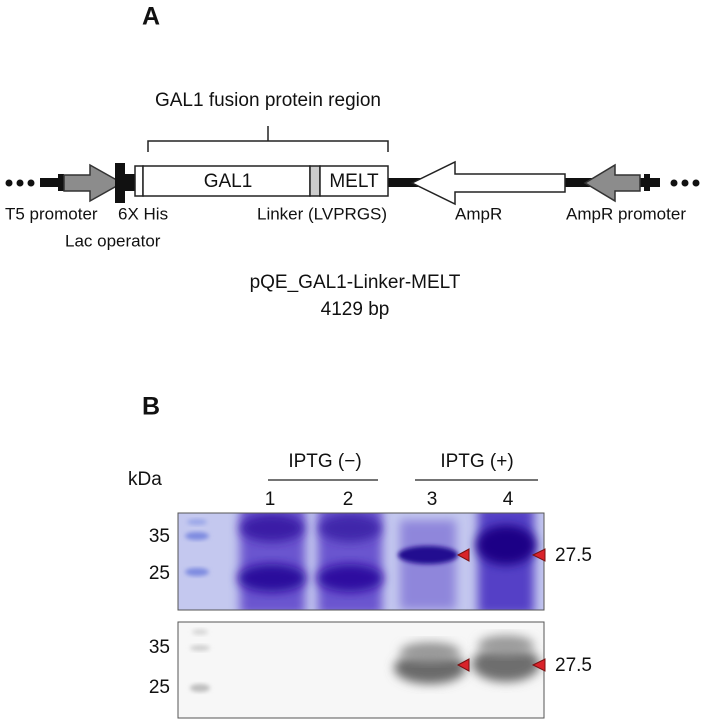 This screenshot has height=722, width=709. What do you see at coordinates (612, 183) in the screenshot?
I see `ampr-promoter-arrow` at bounding box center [612, 183].